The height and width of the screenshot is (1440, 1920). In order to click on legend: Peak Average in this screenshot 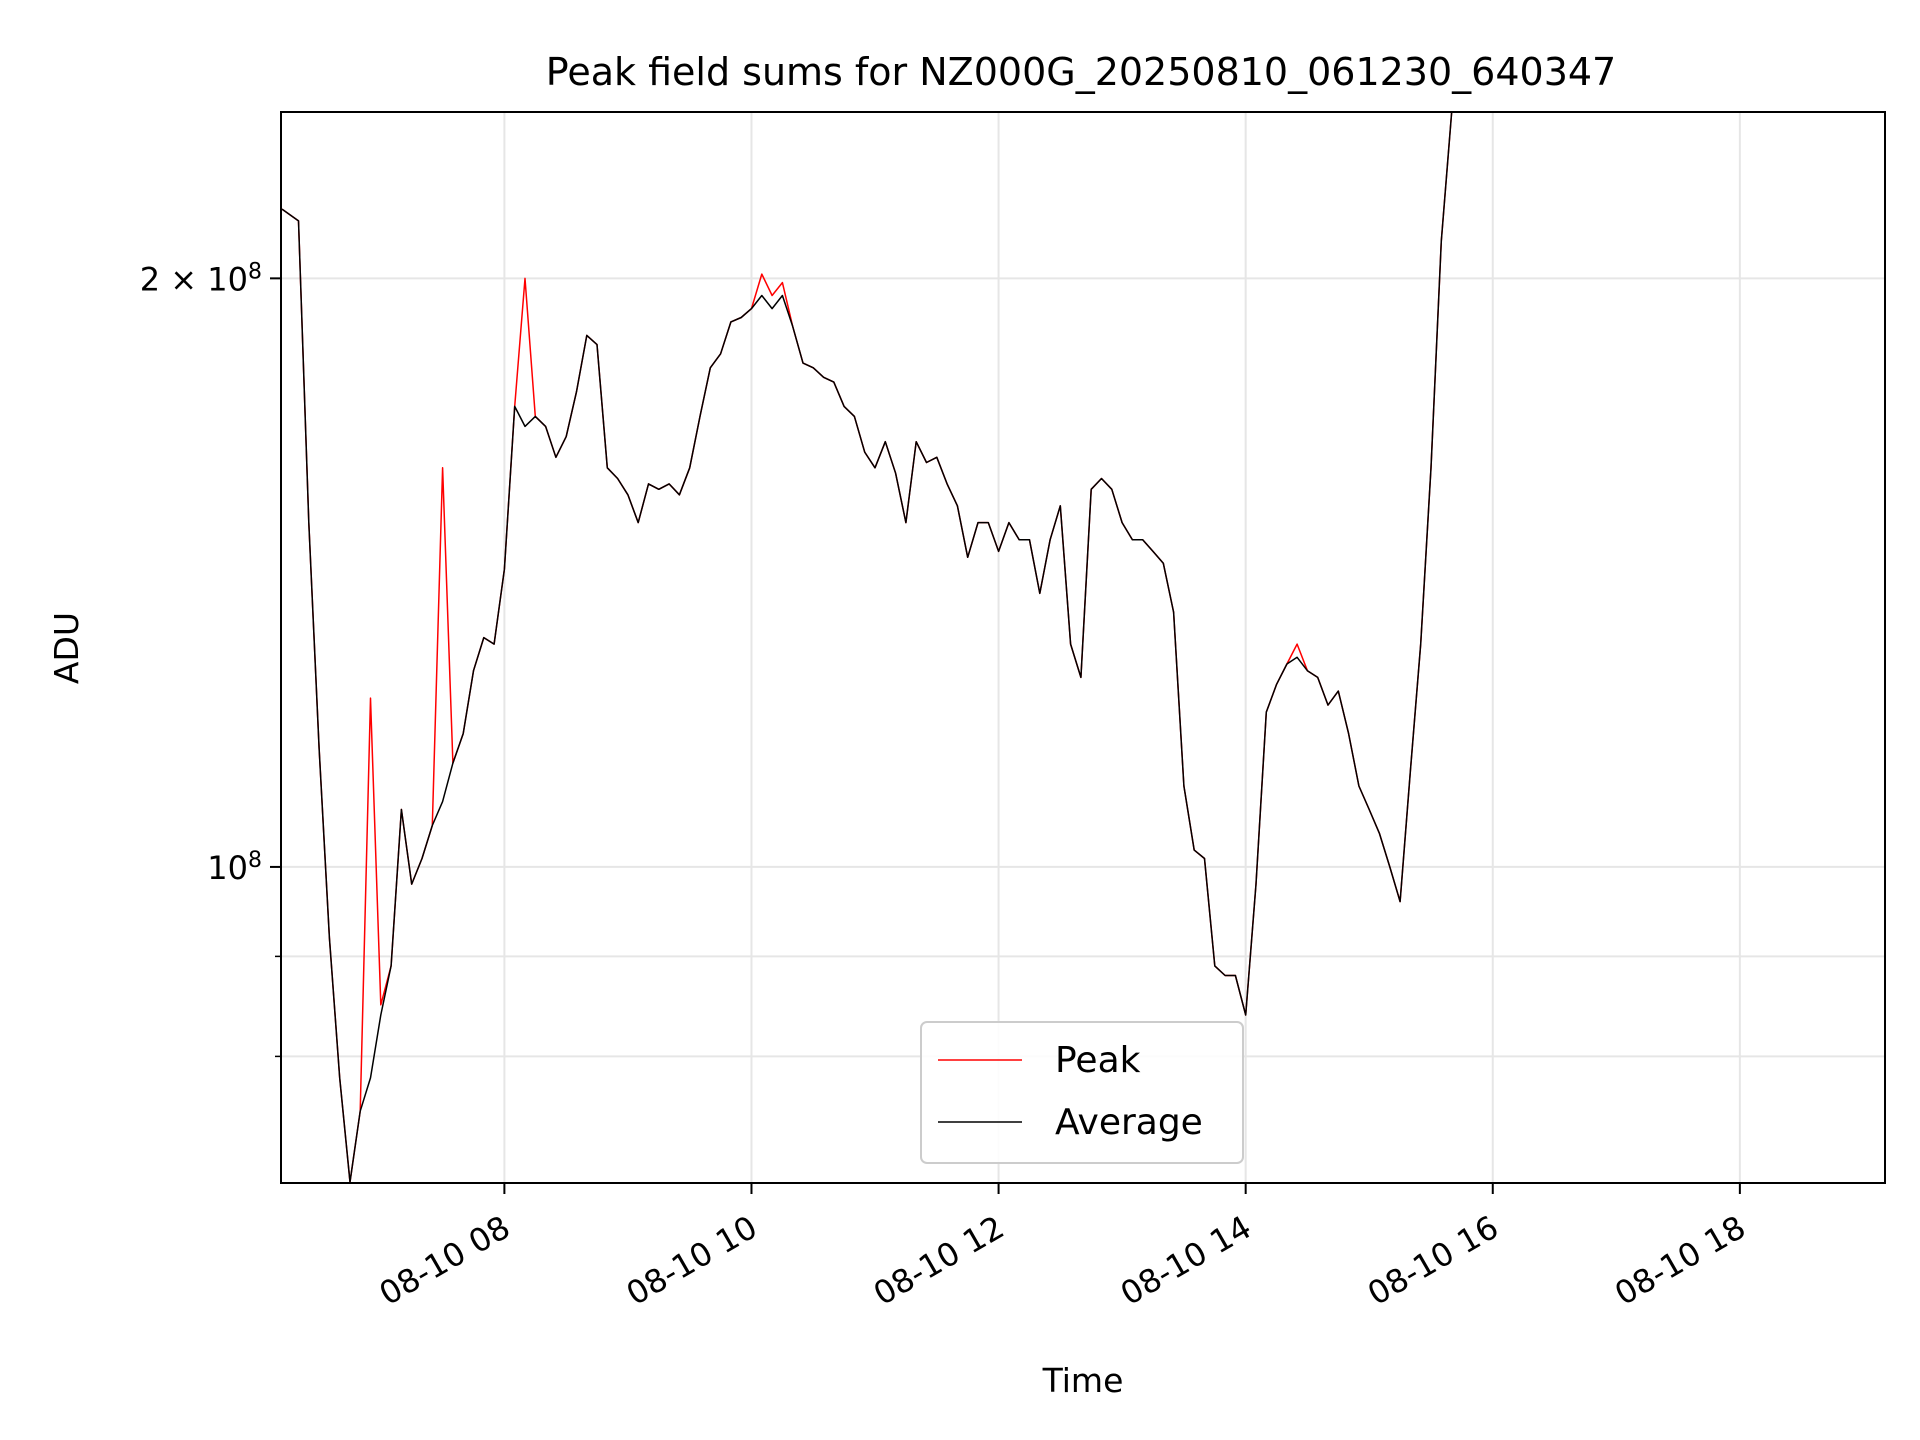, I will do `click(1082, 1092)`.